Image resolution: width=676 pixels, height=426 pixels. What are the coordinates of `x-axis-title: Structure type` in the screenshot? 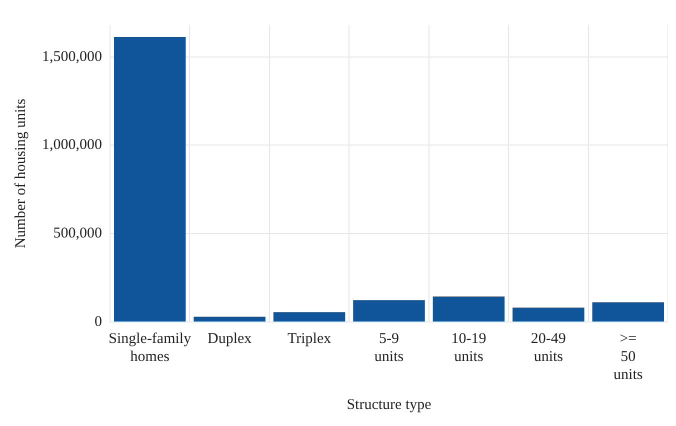 It's located at (389, 404).